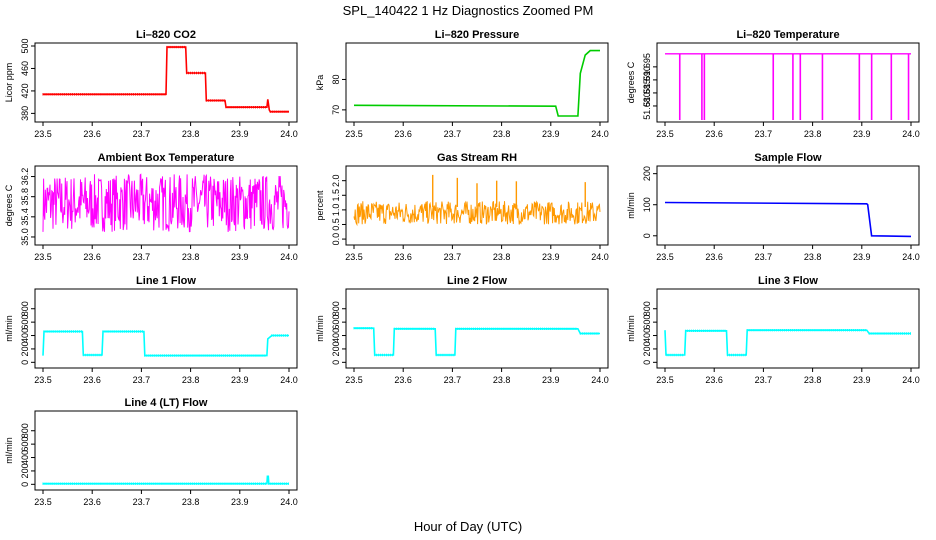 Image resolution: width=936 pixels, height=540 pixels. What do you see at coordinates (25, 90) in the screenshot?
I see `y-tick-label: 420` at bounding box center [25, 90].